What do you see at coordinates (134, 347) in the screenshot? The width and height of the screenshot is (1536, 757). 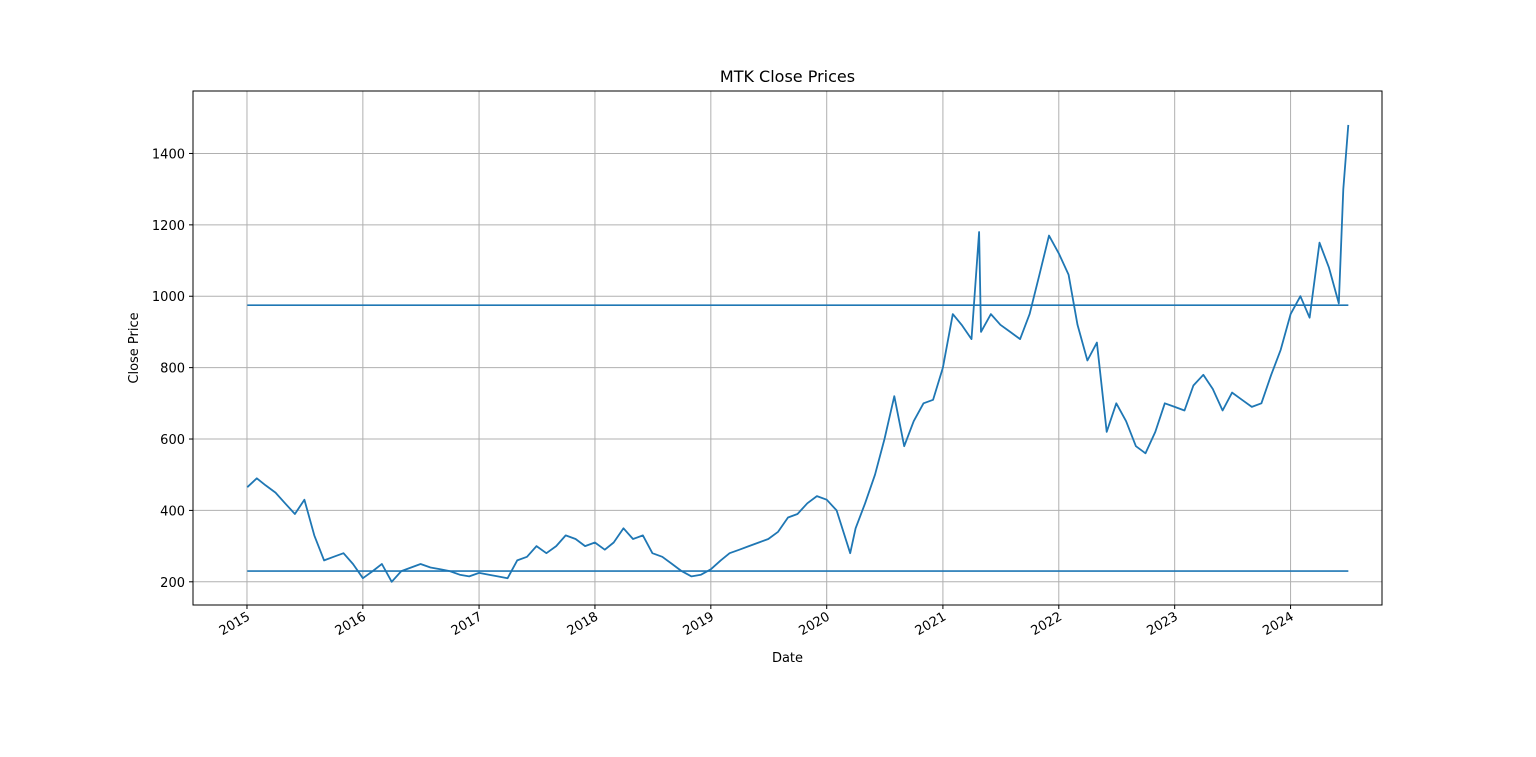 I see `y-axis-label: Close Price` at bounding box center [134, 347].